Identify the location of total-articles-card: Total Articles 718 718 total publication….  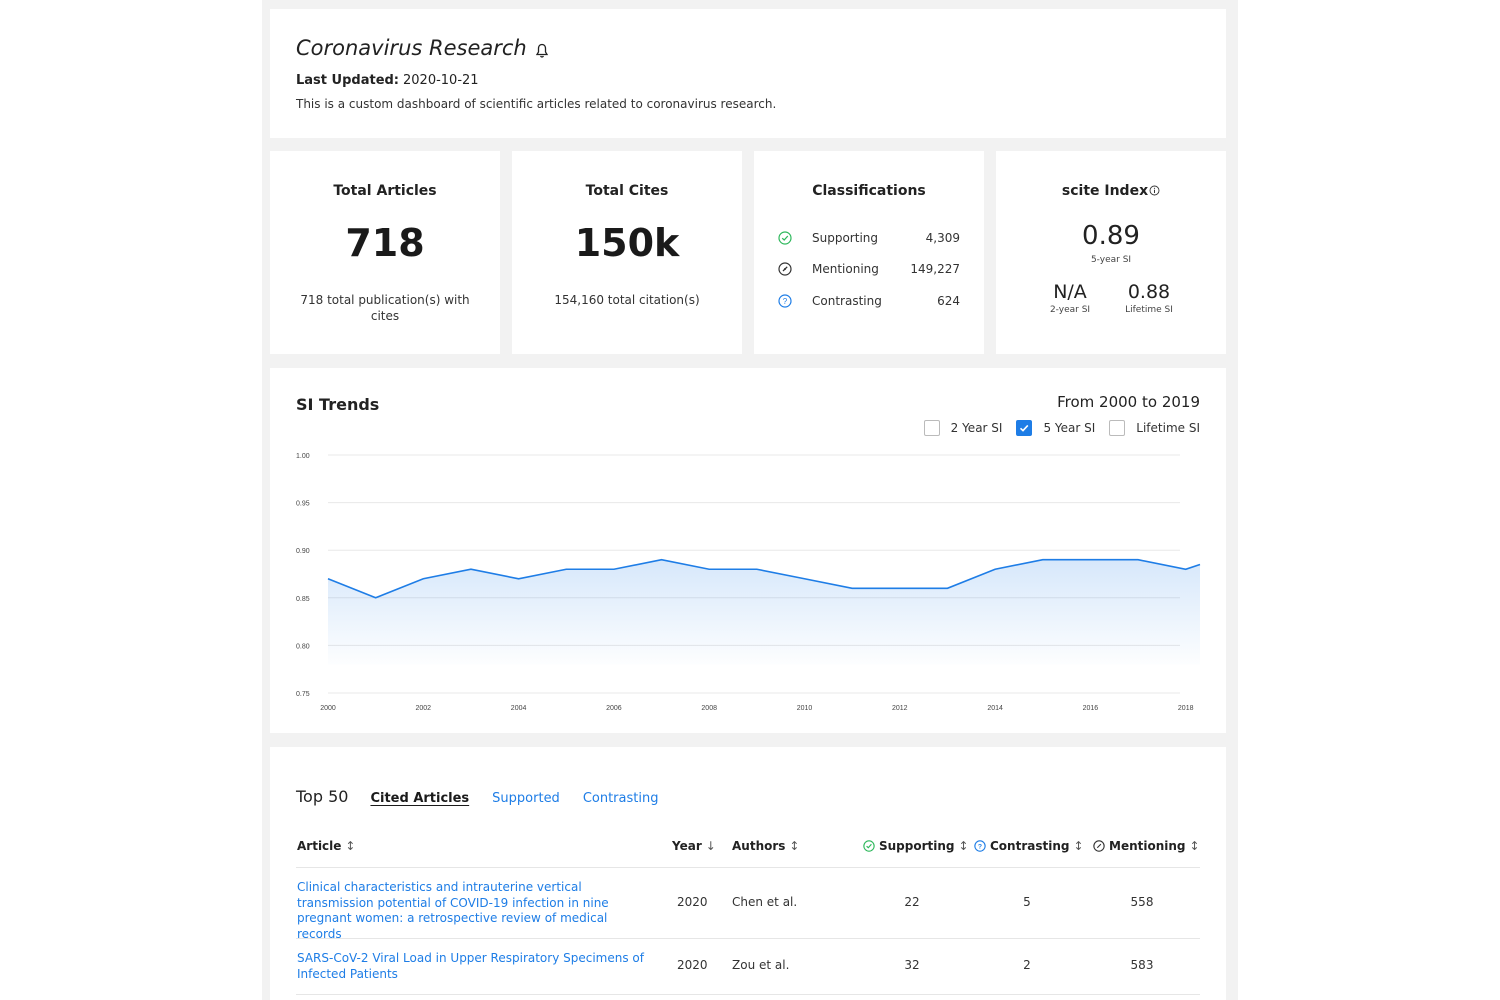
(385, 252).